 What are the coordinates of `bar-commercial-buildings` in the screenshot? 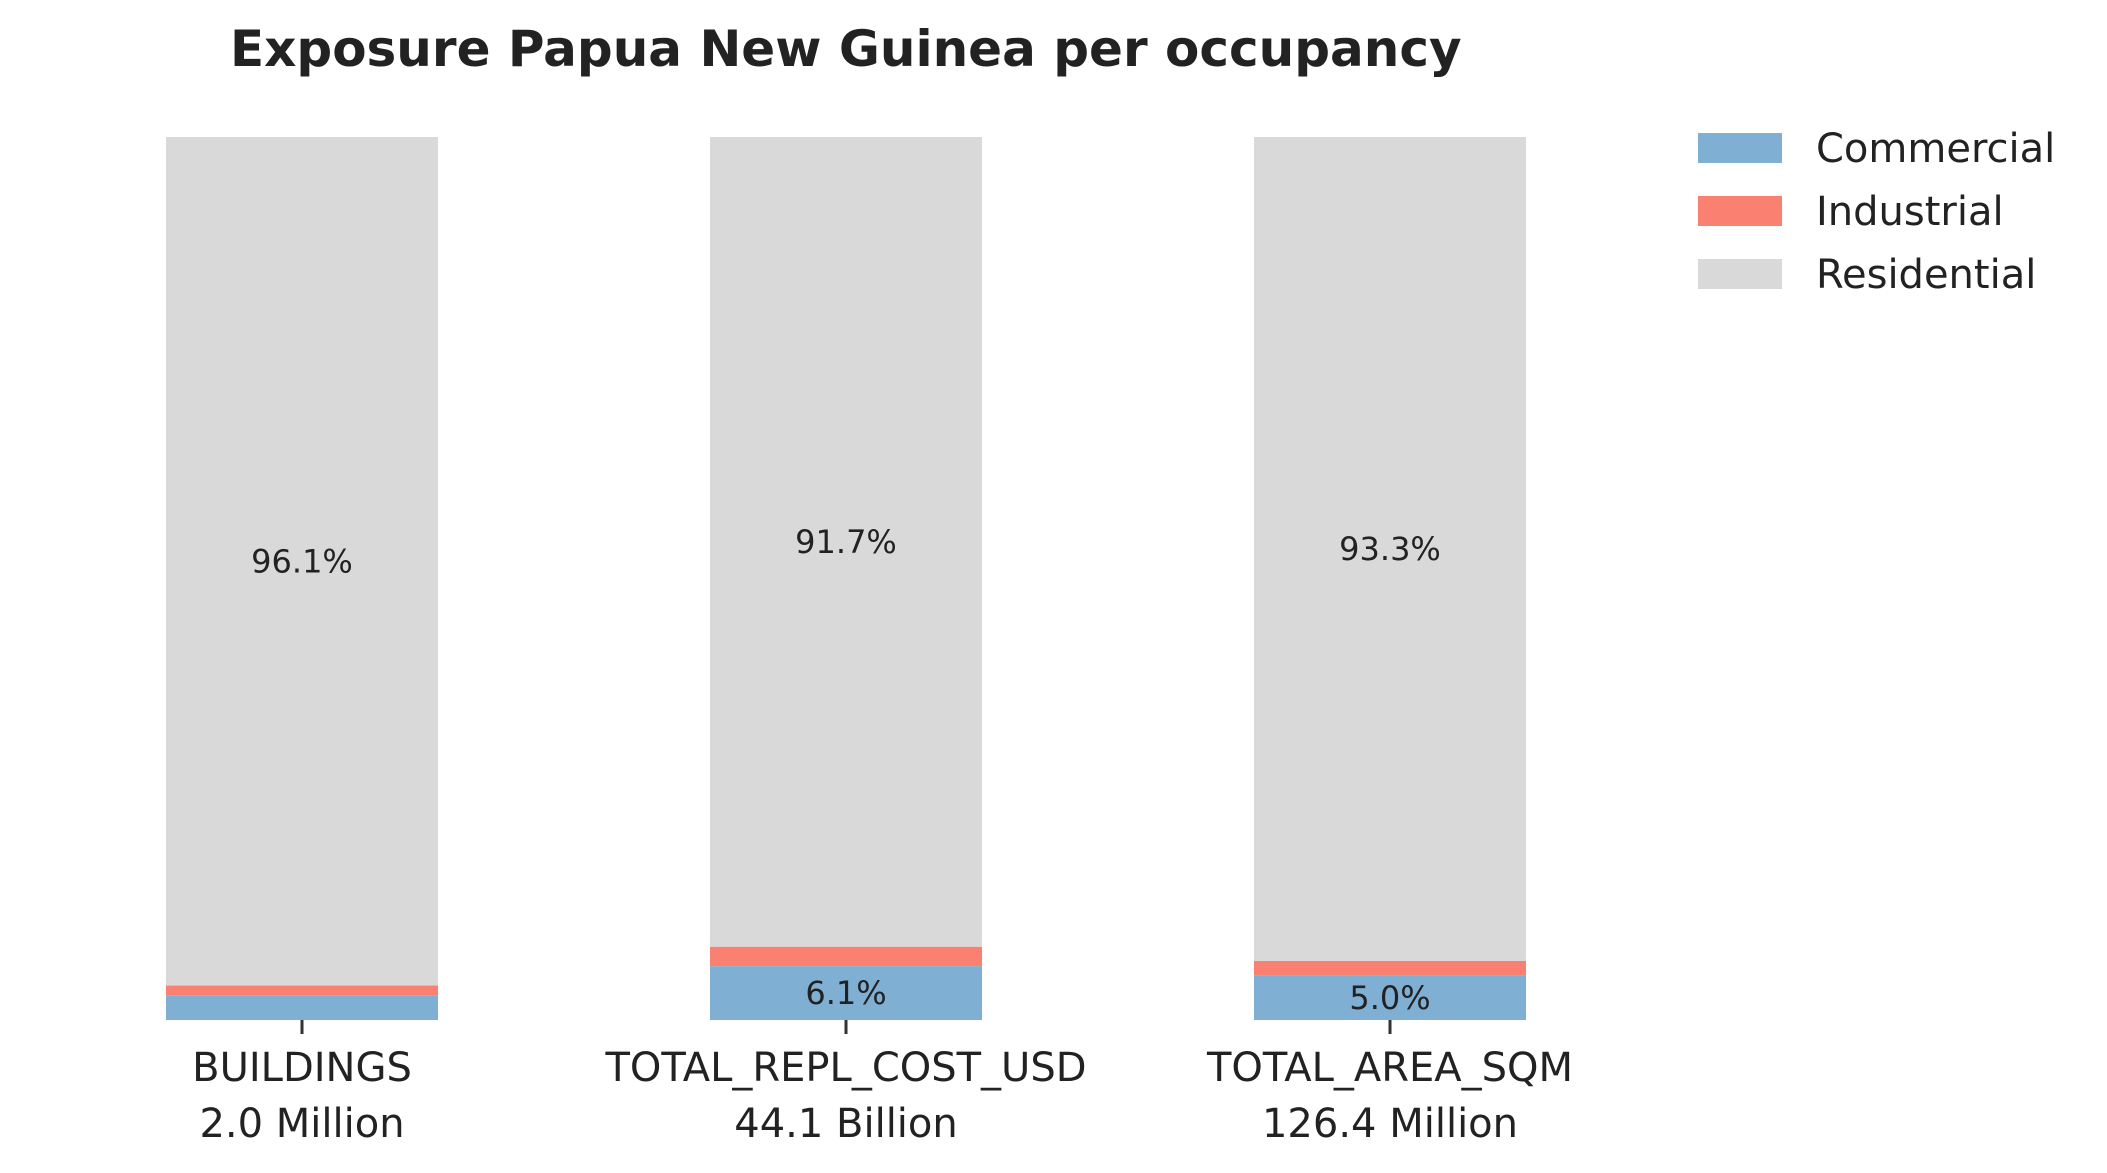 It's located at (302, 1007).